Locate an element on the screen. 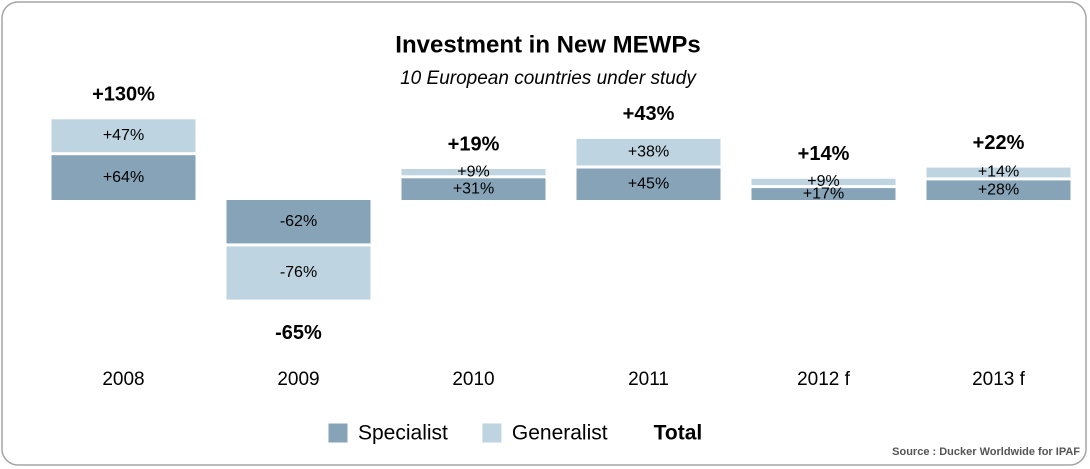  total-label: +43% is located at coordinates (649, 114).